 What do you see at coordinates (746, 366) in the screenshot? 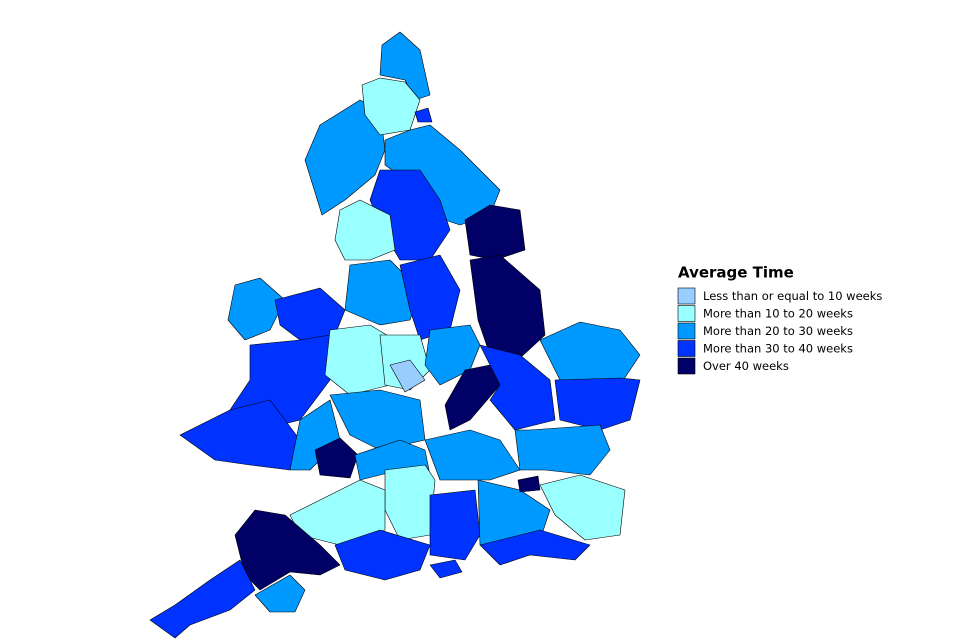
I see `legend-label: Over 40 weeks` at bounding box center [746, 366].